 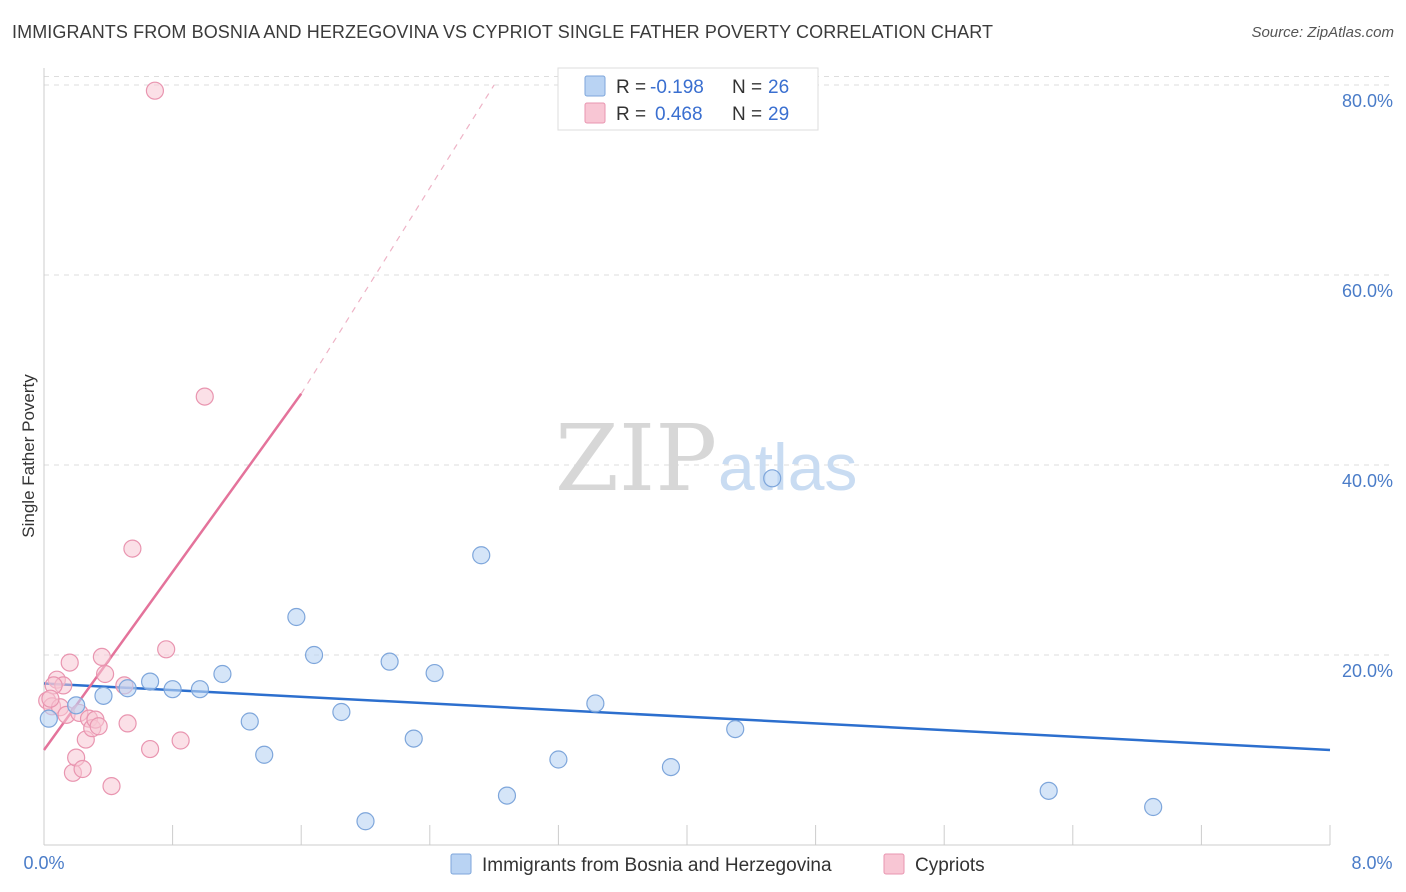 What do you see at coordinates (1367, 291) in the screenshot?
I see `y-tick-label-60: 60.0%` at bounding box center [1367, 291].